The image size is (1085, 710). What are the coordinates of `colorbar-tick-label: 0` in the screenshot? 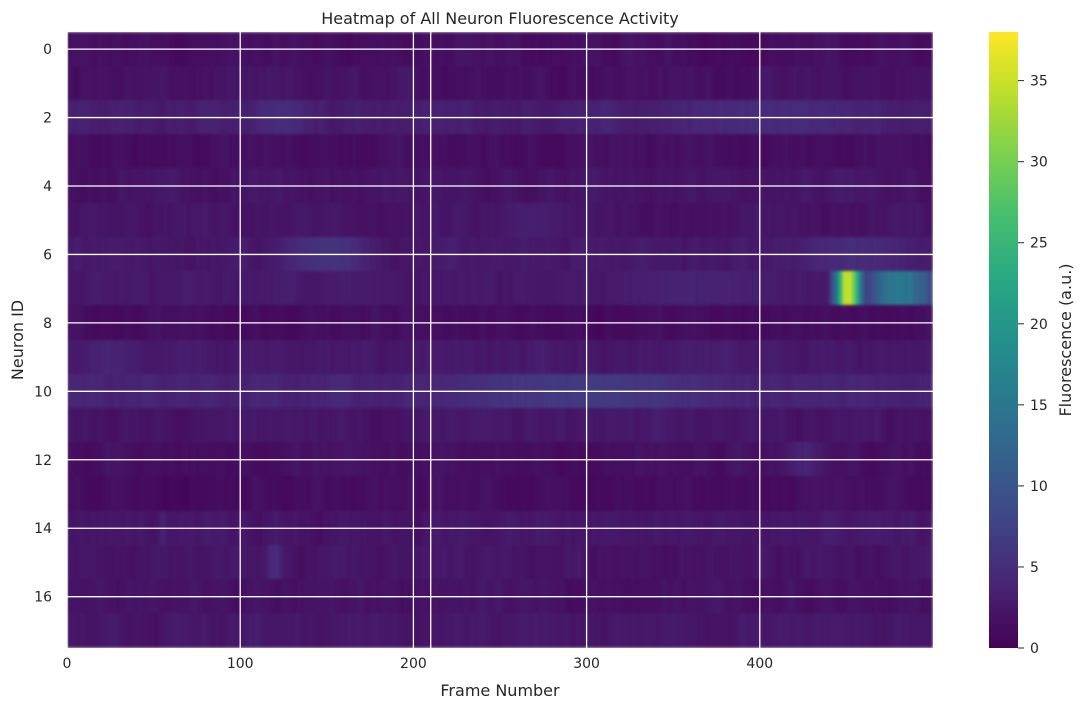 It's located at (1034, 649).